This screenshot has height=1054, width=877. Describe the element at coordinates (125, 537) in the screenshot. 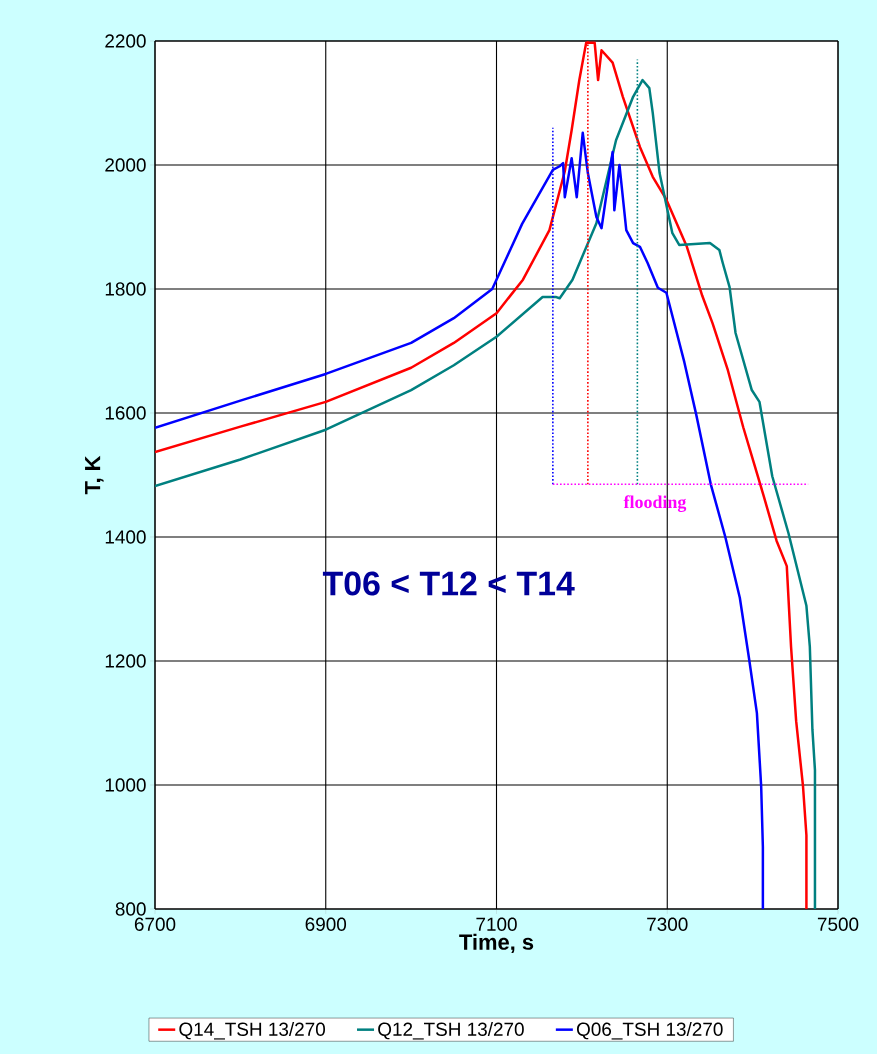

I see `y-tick-label: 1400` at that location.